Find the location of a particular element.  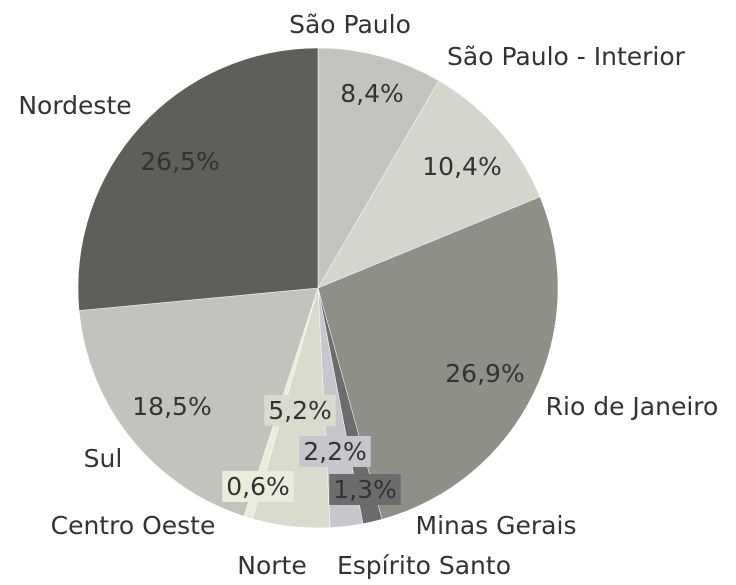

data-label: 10,4% is located at coordinates (461, 166).